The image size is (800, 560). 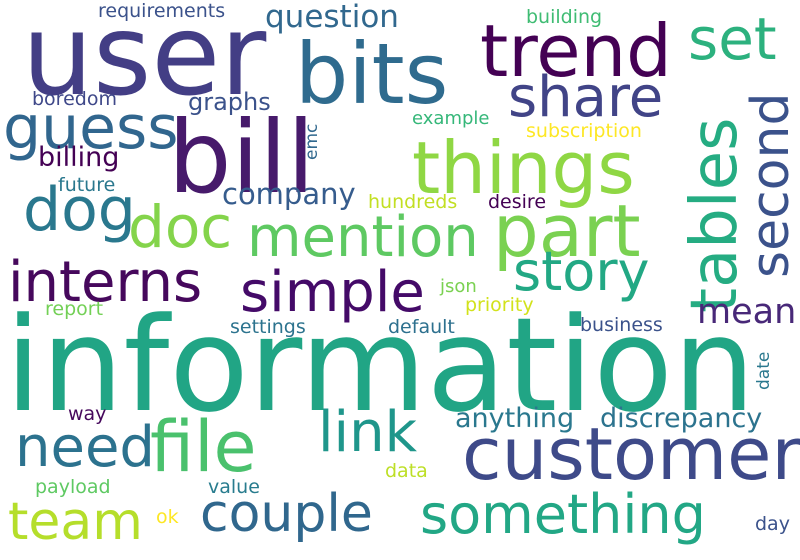 What do you see at coordinates (372, 74) in the screenshot?
I see `word: bits` at bounding box center [372, 74].